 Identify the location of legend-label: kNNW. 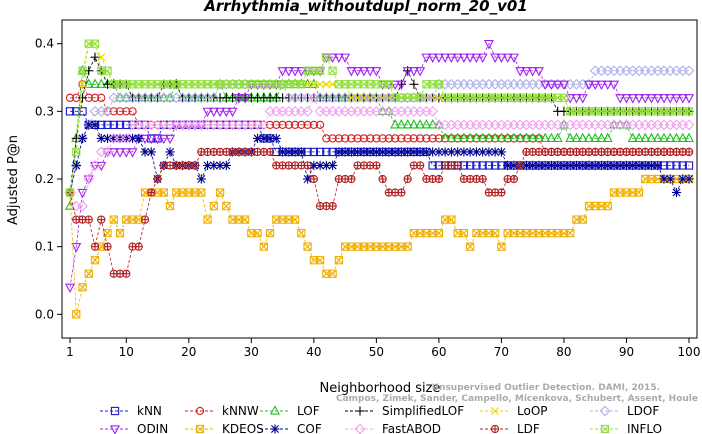
(240, 411).